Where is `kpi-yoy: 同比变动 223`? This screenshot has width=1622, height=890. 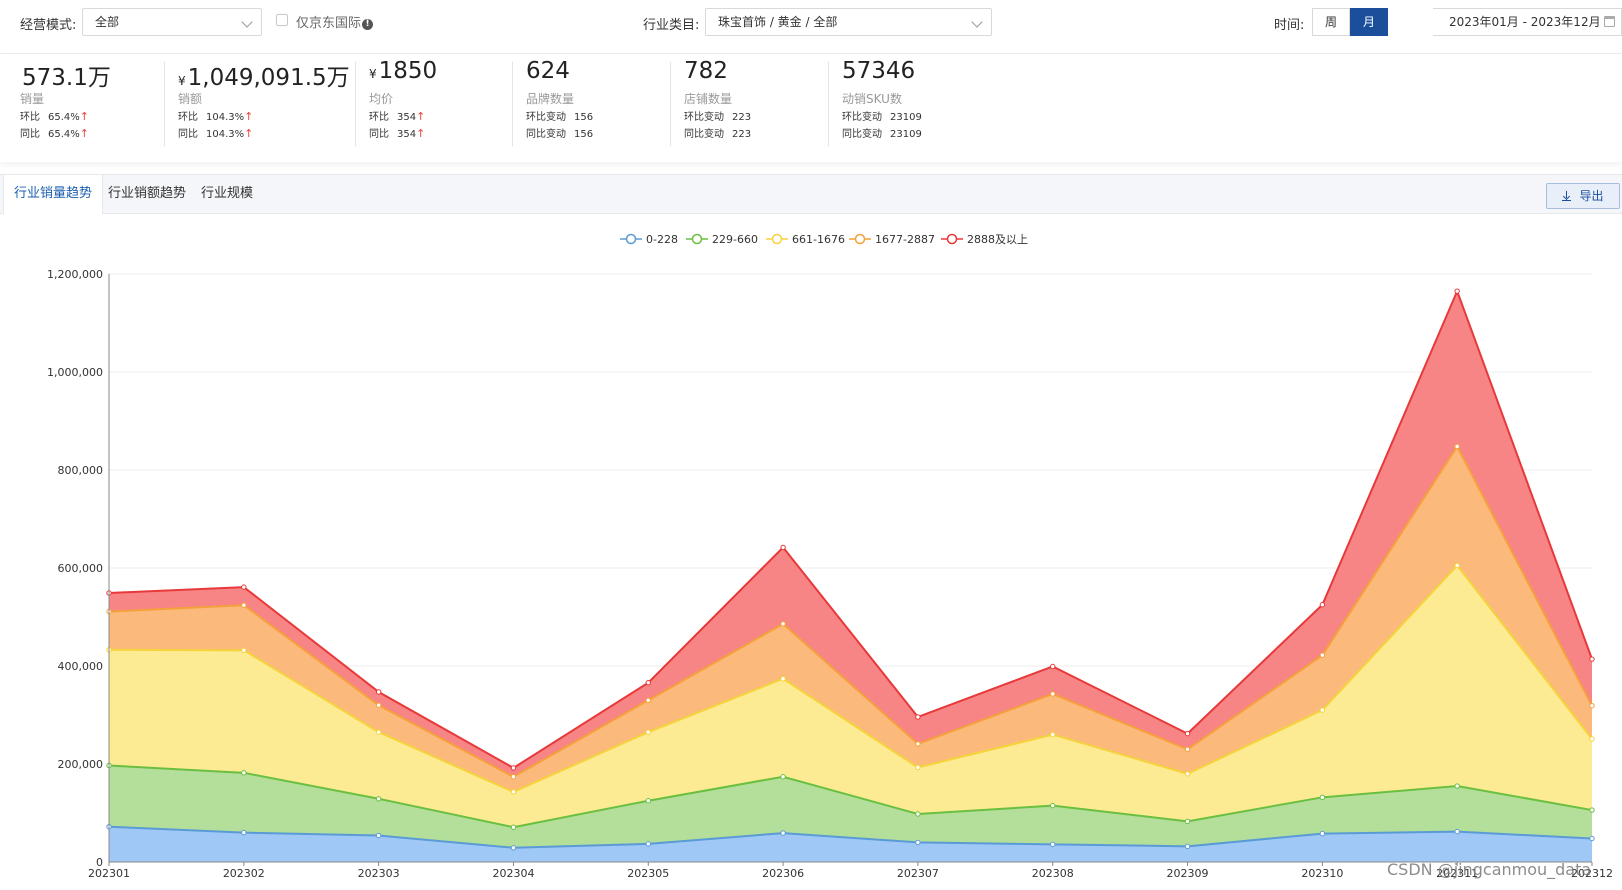 kpi-yoy: 同比变动 223 is located at coordinates (718, 134).